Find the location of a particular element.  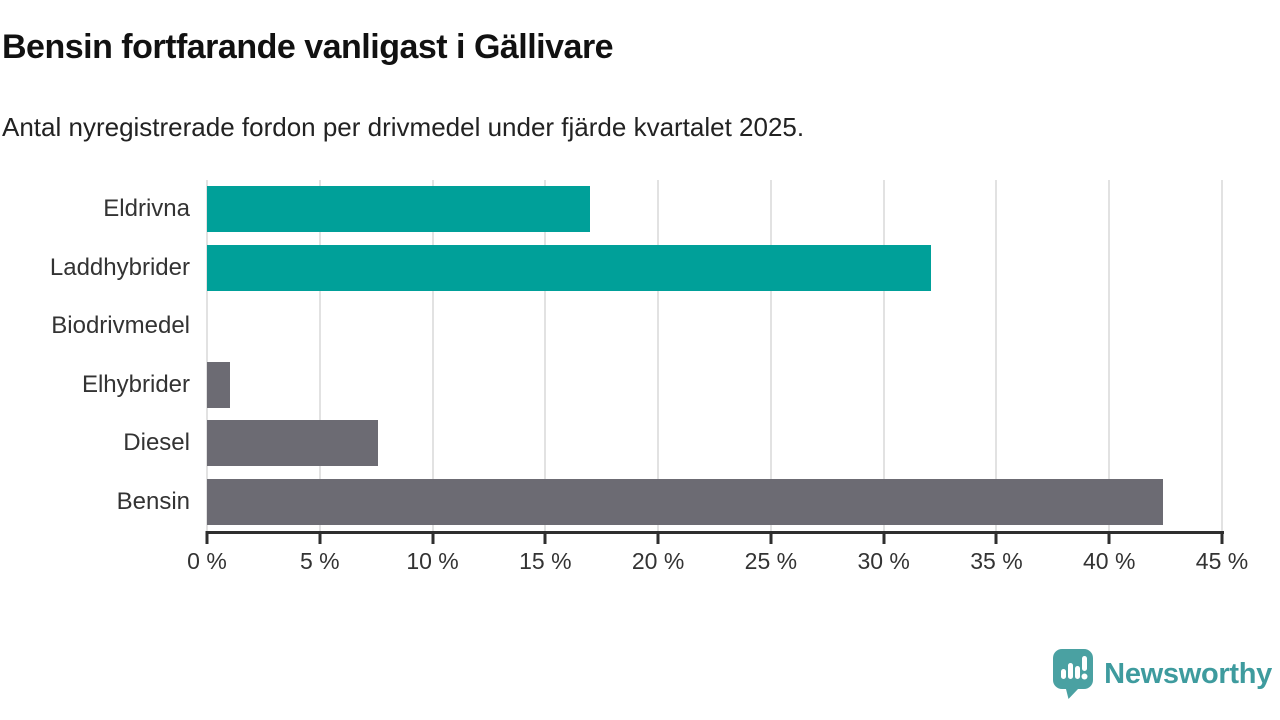

bar-eldrivna is located at coordinates (399, 209).